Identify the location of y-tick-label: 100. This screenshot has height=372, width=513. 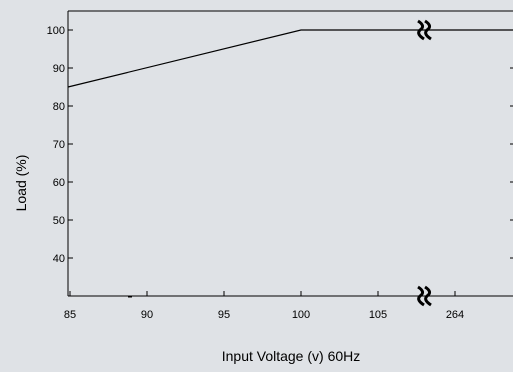
(56, 31).